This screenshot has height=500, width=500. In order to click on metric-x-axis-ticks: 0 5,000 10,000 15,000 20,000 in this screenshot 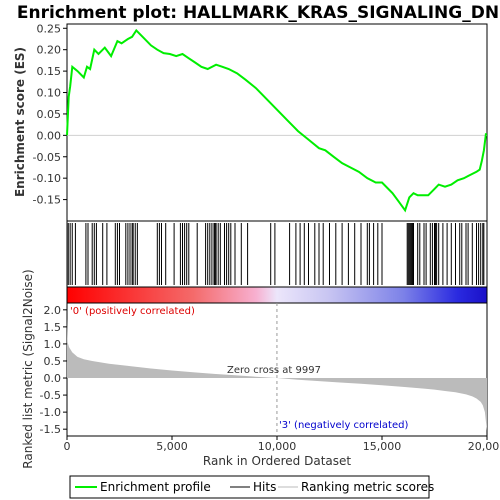, I will do `click(282, 444)`.